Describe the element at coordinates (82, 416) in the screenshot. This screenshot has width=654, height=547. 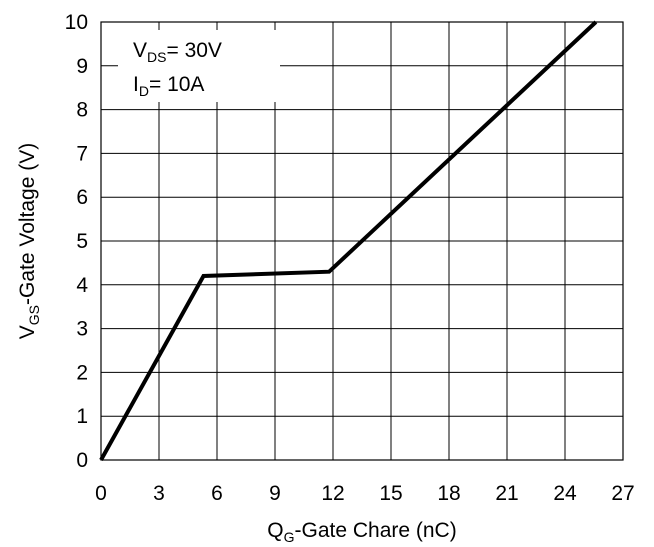
I see `y-tick-label-1: 1` at that location.